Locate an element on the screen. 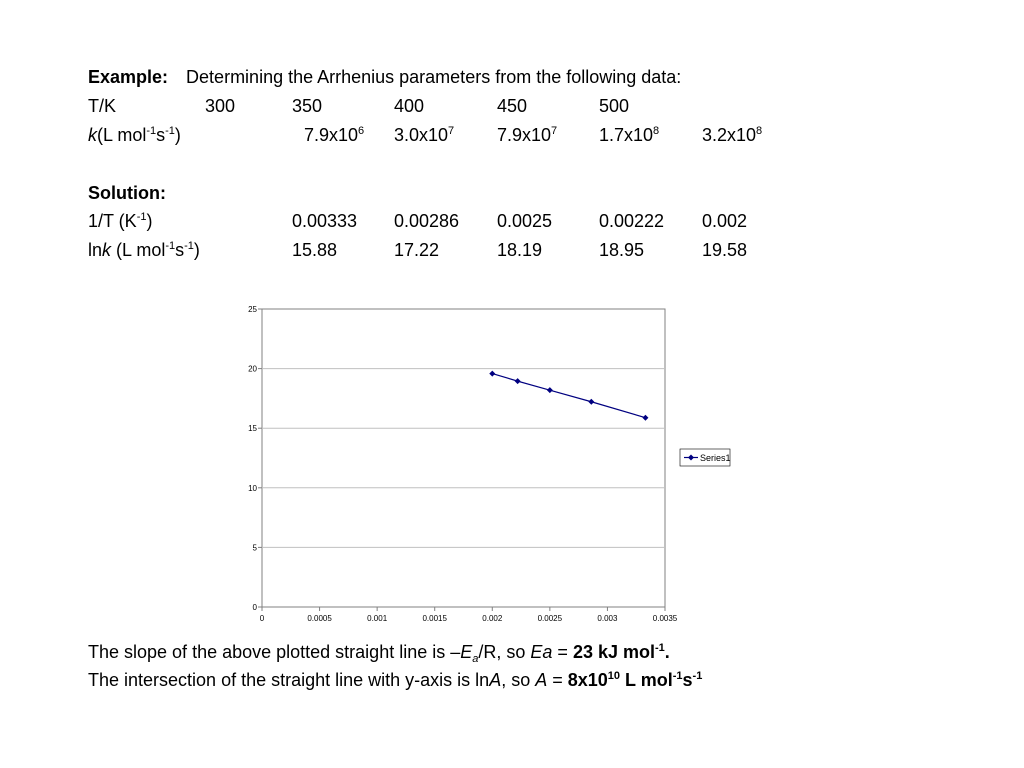 Image resolution: width=1024 pixels, height=768 pixels. legend-label: Series1 is located at coordinates (715, 458).